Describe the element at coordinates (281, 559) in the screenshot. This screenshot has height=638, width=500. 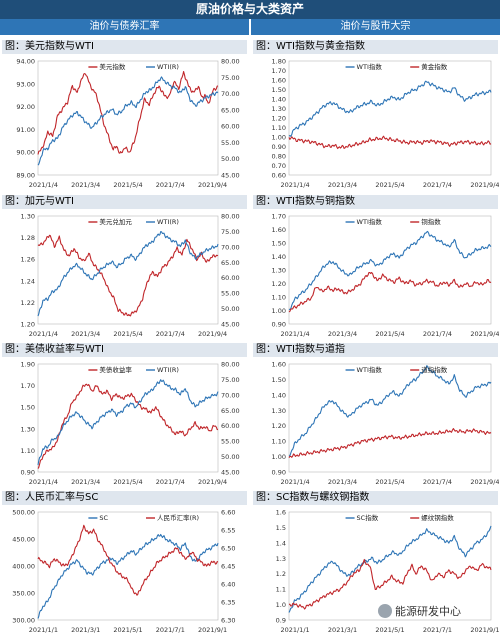
I see `y-tick-label: 1.3` at that location.